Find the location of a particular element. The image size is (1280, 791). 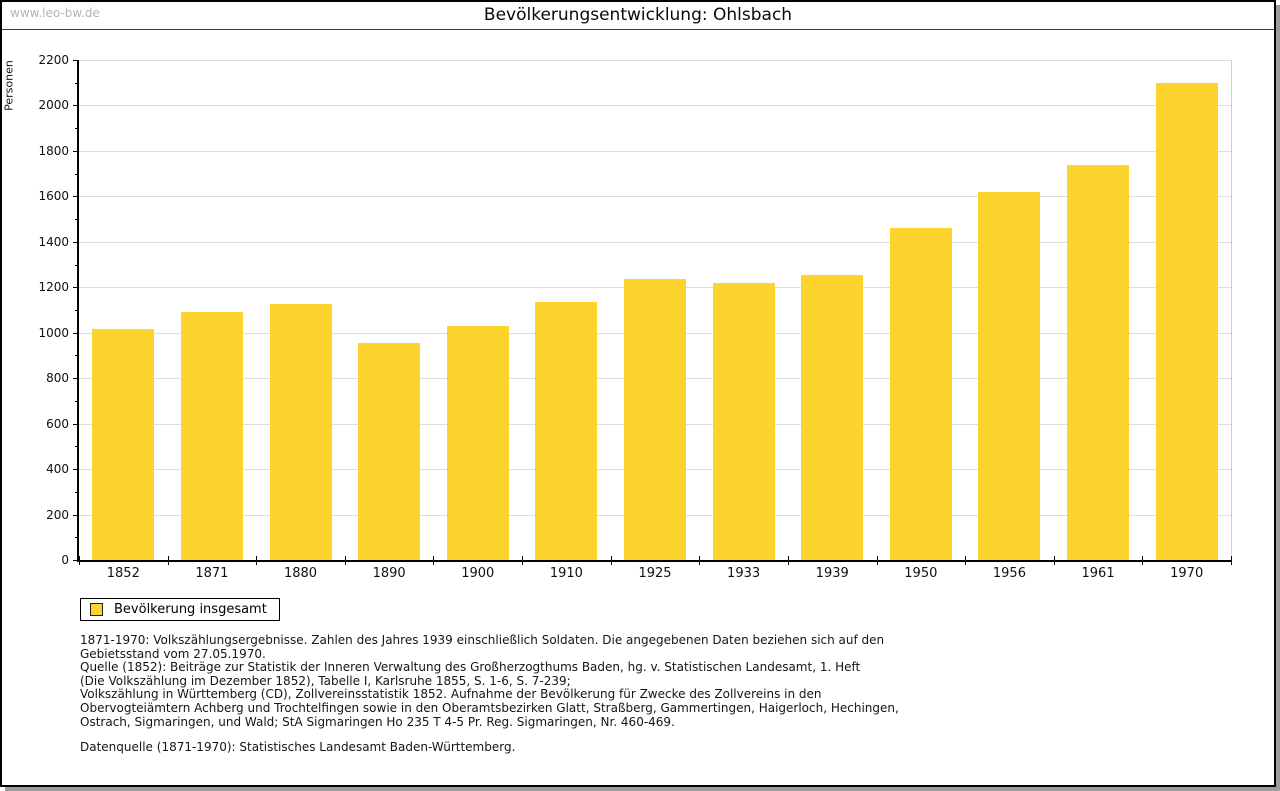

x-tick-label: 1961 is located at coordinates (1098, 573).